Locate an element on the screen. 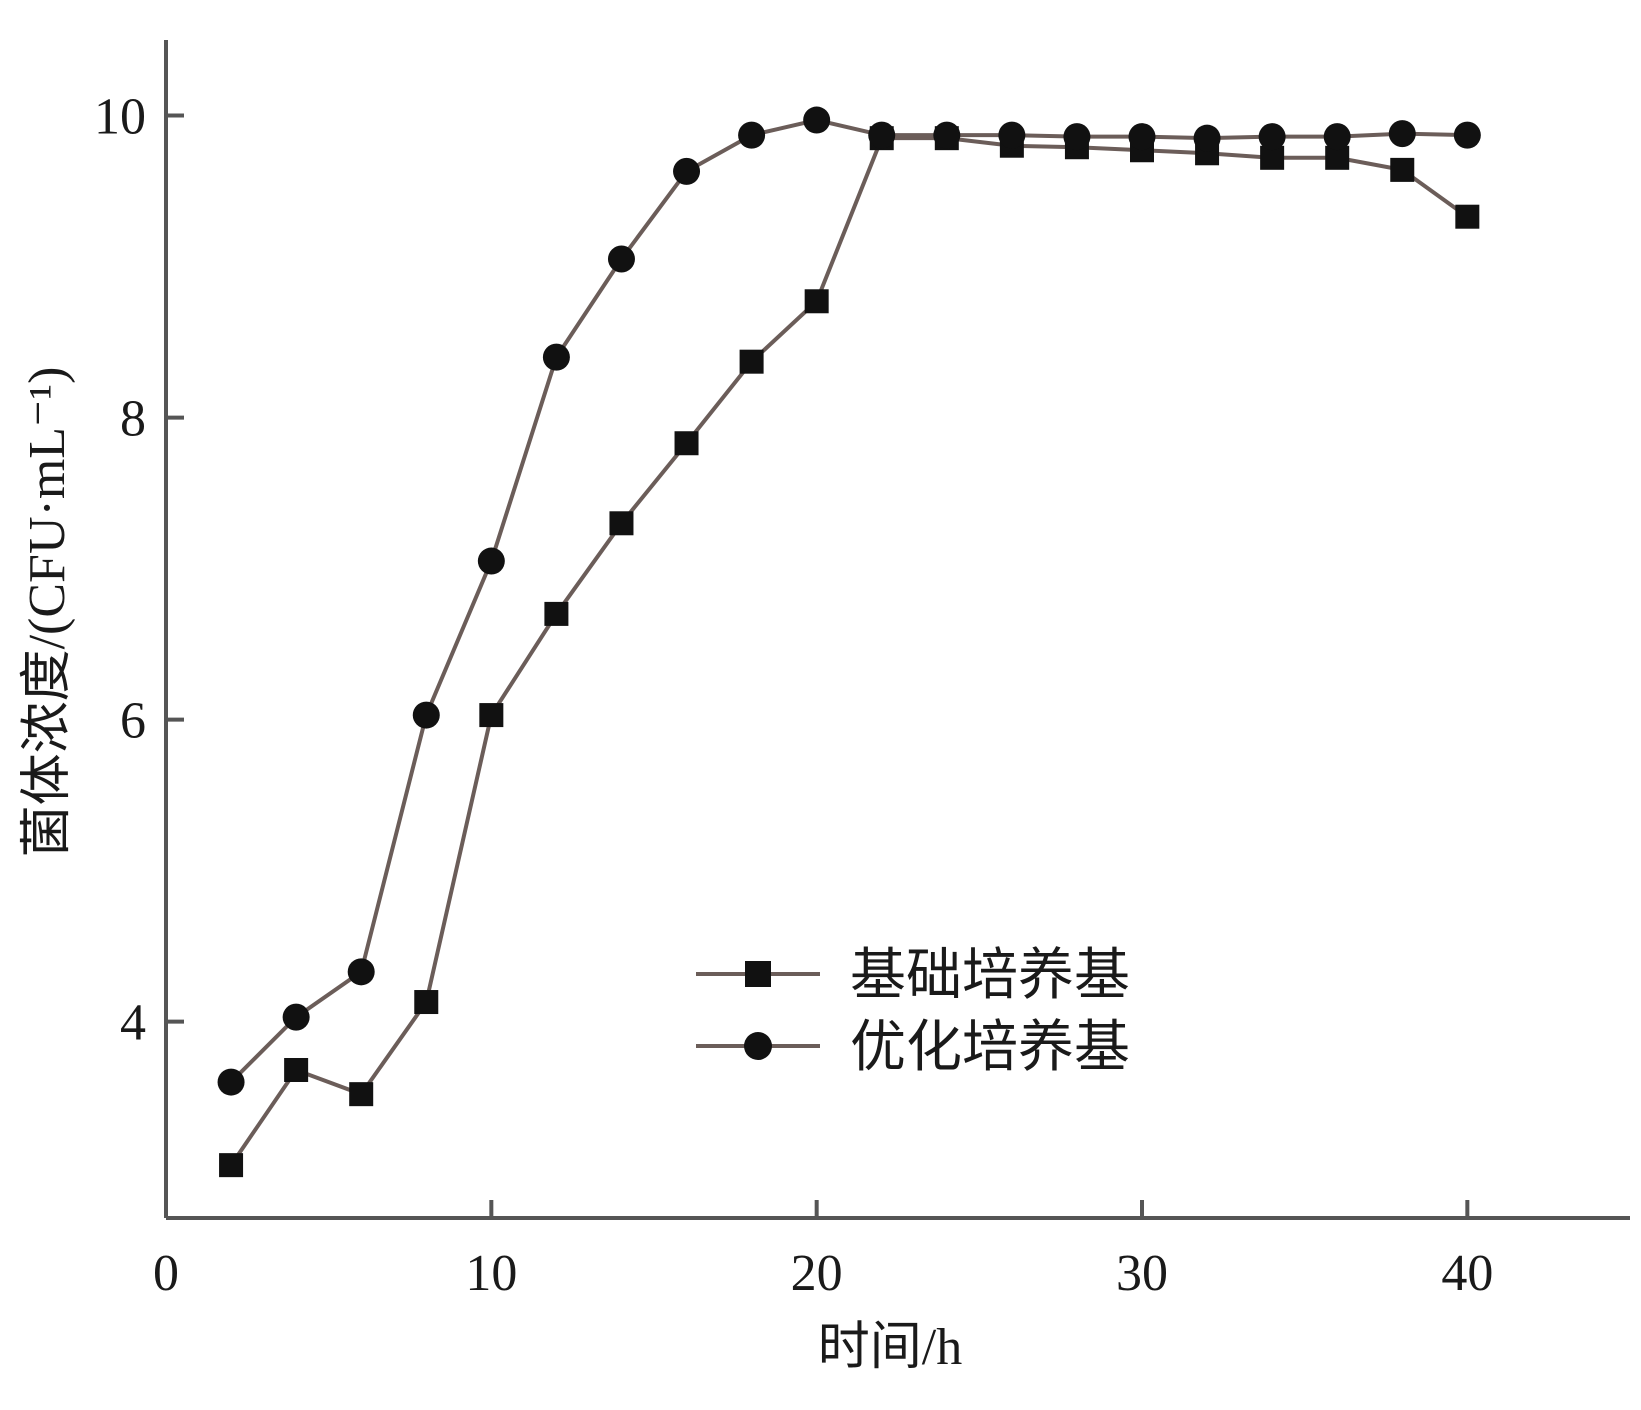 Image resolution: width=1641 pixels, height=1410 pixels. legend-label: 优化培养基 is located at coordinates (990, 1048).